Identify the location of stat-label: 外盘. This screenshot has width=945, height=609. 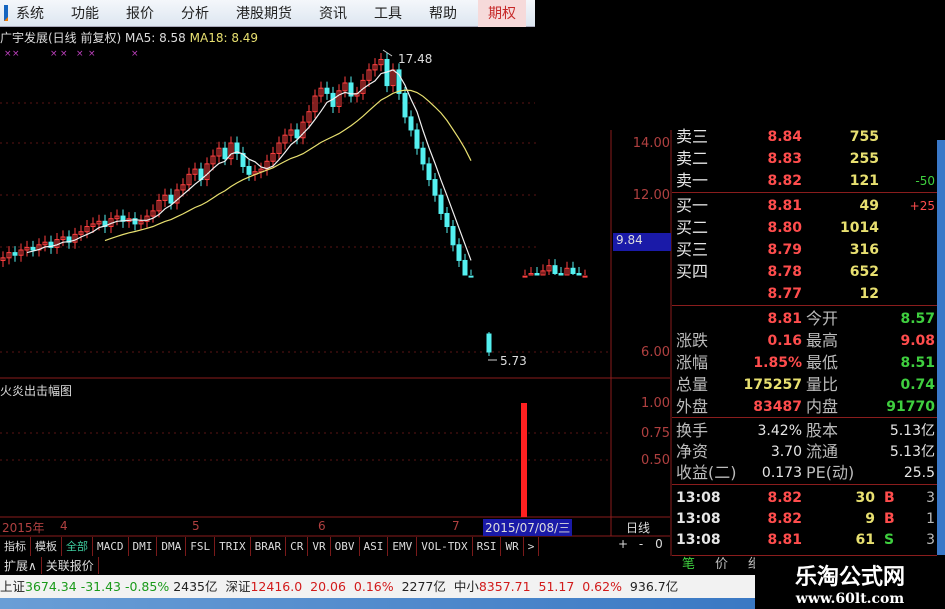
(692, 406).